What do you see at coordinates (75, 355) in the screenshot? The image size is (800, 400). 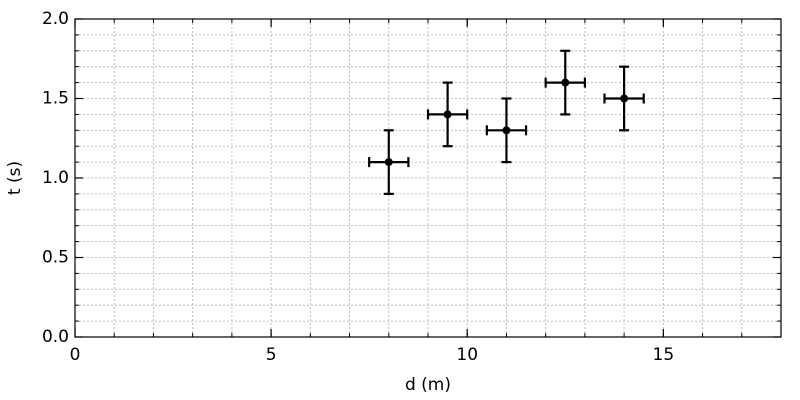 I see `x-tick-label: 0` at bounding box center [75, 355].